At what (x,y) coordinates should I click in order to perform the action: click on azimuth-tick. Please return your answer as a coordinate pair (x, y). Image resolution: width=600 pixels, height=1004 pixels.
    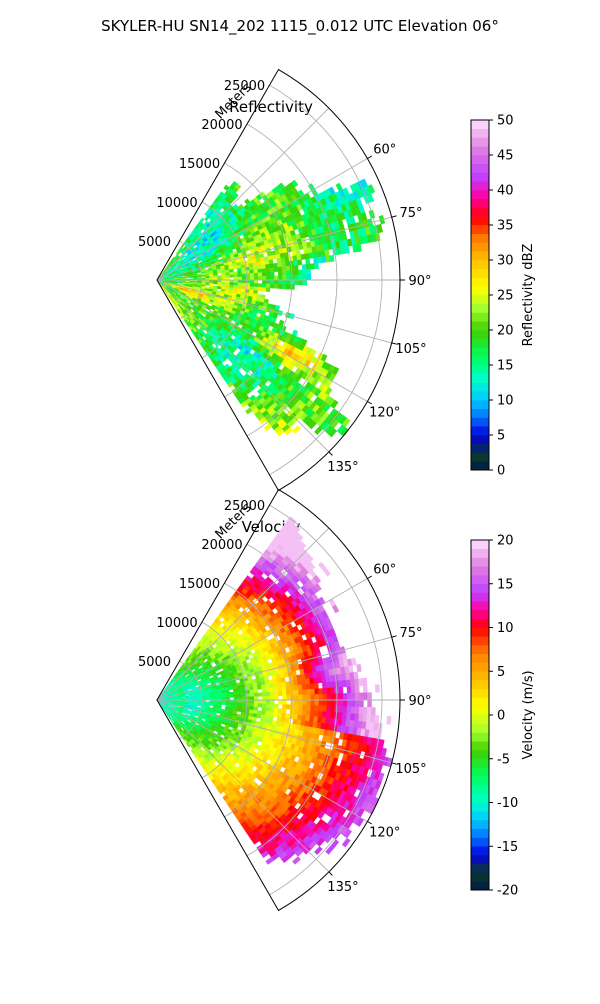
    Looking at the image, I should click on (369, 157).